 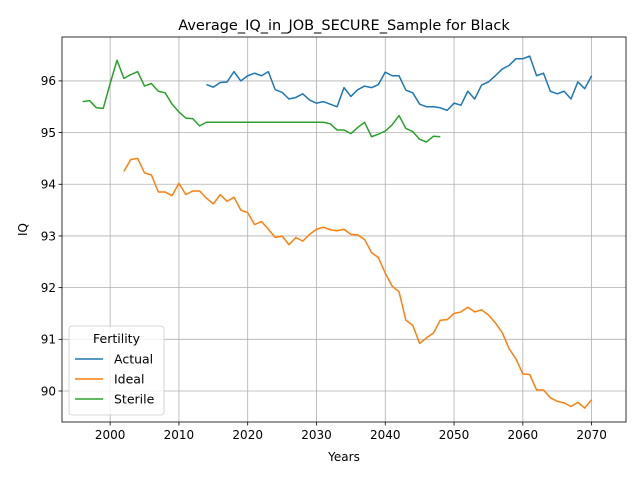 What do you see at coordinates (48, 185) in the screenshot?
I see `y-tick-label: 94` at bounding box center [48, 185].